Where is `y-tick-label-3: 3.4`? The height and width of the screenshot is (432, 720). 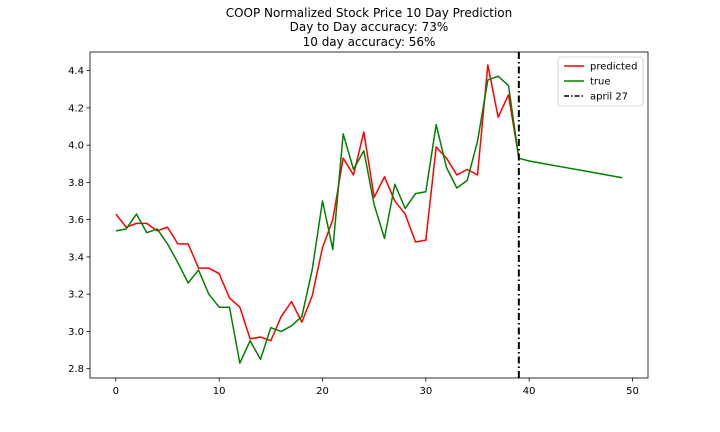 y-tick-label-3: 3.4 is located at coordinates (76, 257).